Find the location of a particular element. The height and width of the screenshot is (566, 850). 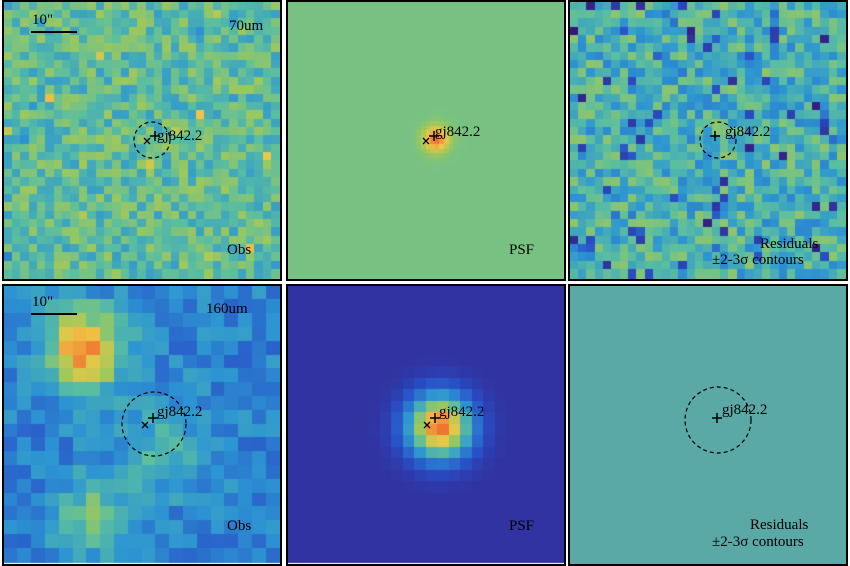

overlay-160um-obs is located at coordinates (154, 424).